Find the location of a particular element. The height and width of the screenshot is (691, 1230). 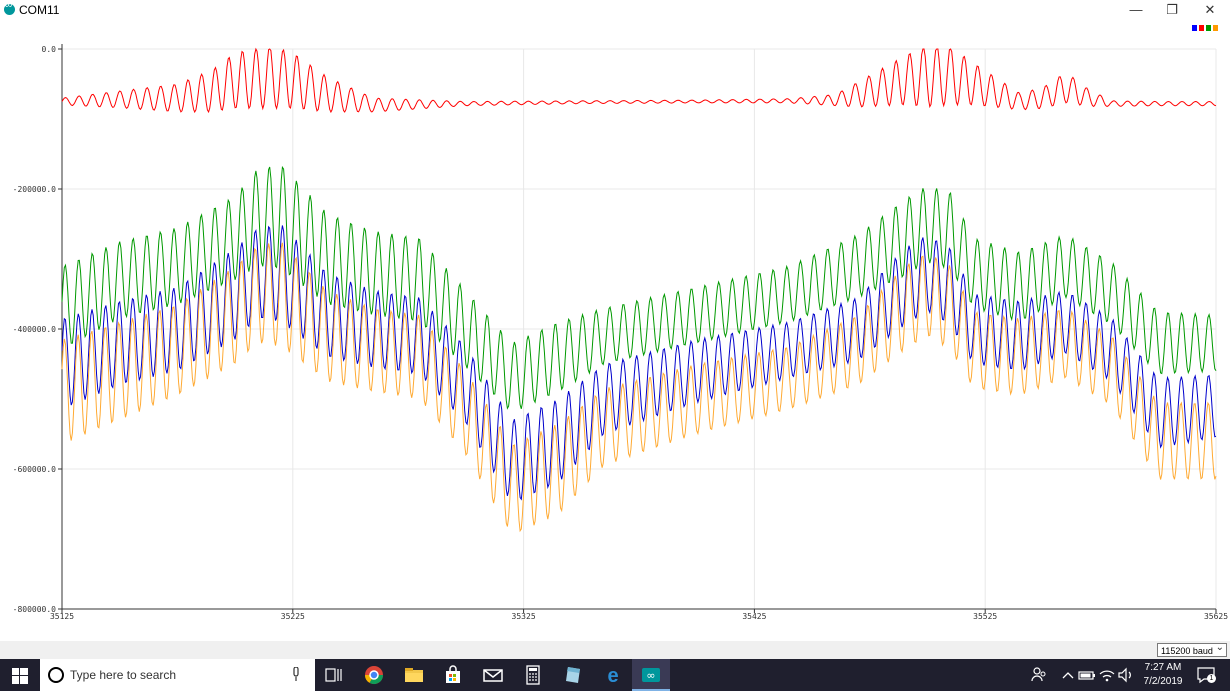

legend-swatch-green is located at coordinates (1208, 28).